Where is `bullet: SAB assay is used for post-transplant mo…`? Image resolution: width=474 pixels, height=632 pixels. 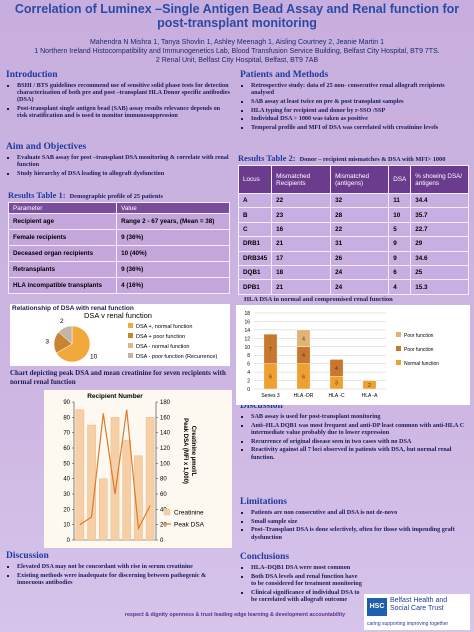 bullet: SAB assay is used for post-transplant mo… is located at coordinates (359, 416).